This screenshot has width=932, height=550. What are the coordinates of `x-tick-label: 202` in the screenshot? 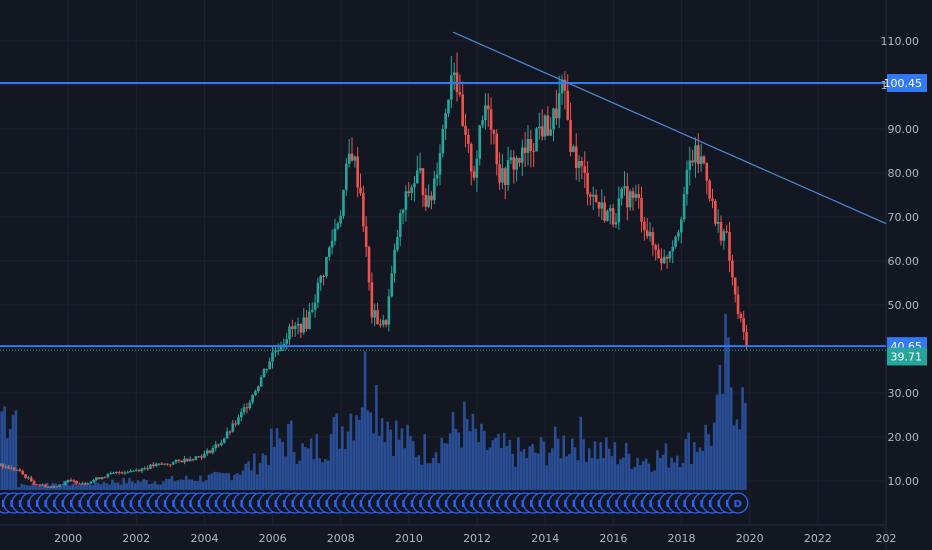 It's located at (886, 538).